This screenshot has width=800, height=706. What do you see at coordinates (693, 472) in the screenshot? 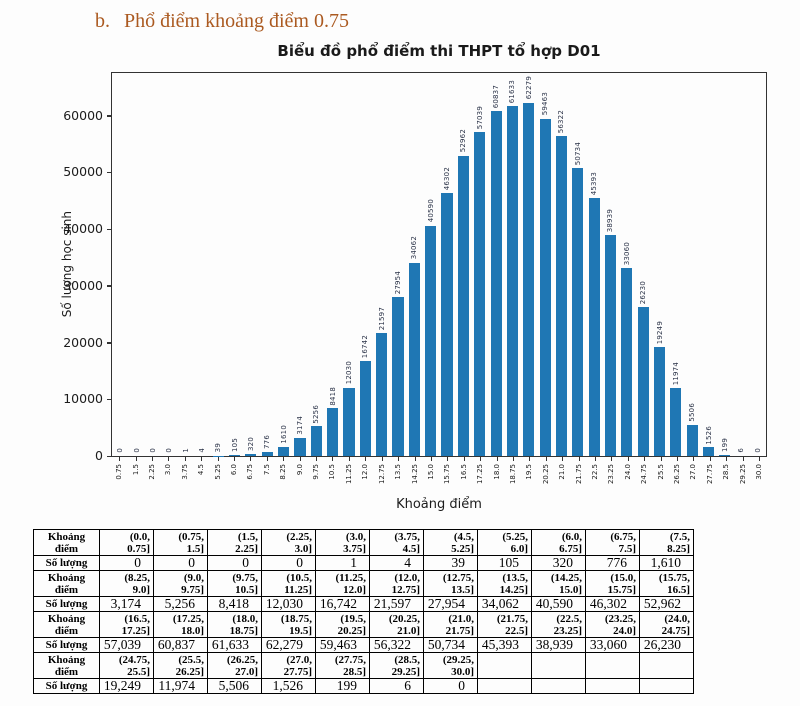
I see `x-tick-label: 27.0` at bounding box center [693, 472].